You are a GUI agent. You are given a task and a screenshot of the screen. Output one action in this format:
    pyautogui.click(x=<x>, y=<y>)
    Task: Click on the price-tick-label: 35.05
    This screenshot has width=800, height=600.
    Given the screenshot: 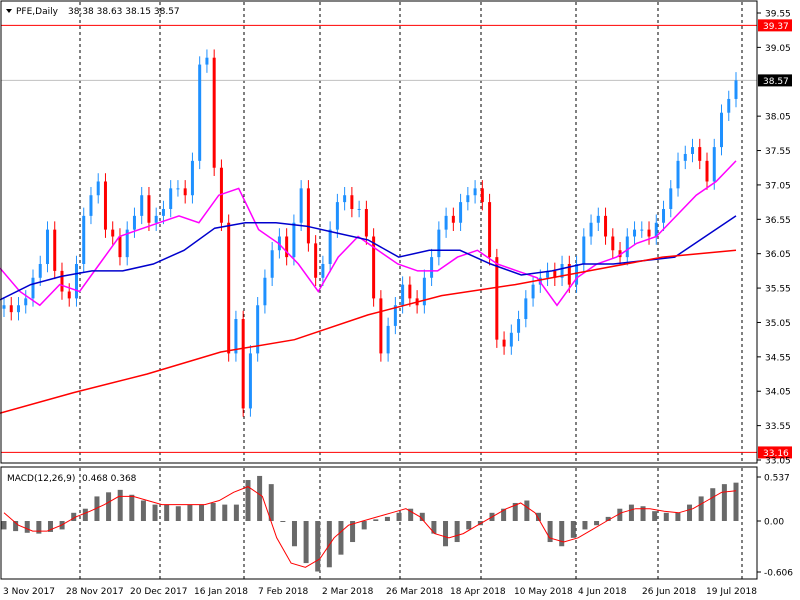 What is the action you would take?
    pyautogui.click(x=778, y=324)
    